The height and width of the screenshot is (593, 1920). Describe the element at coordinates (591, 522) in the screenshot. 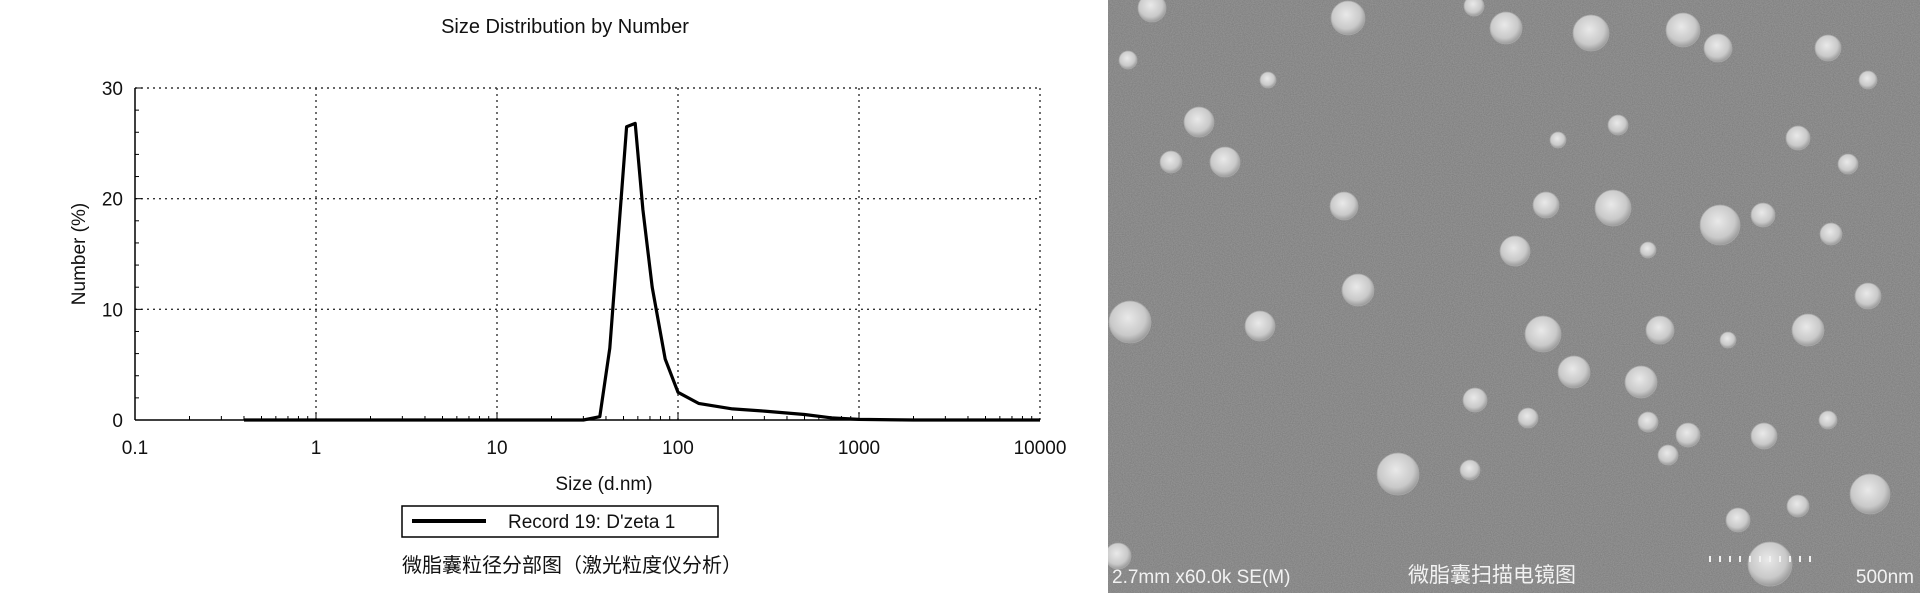

I see `legend-entry: Record 19: D'zeta 1` at that location.